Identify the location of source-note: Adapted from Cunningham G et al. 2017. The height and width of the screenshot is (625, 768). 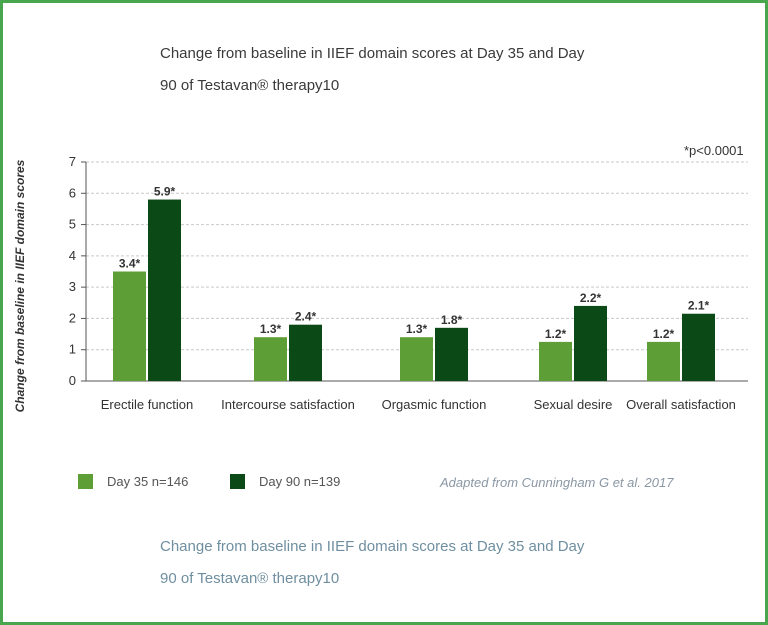
(557, 482).